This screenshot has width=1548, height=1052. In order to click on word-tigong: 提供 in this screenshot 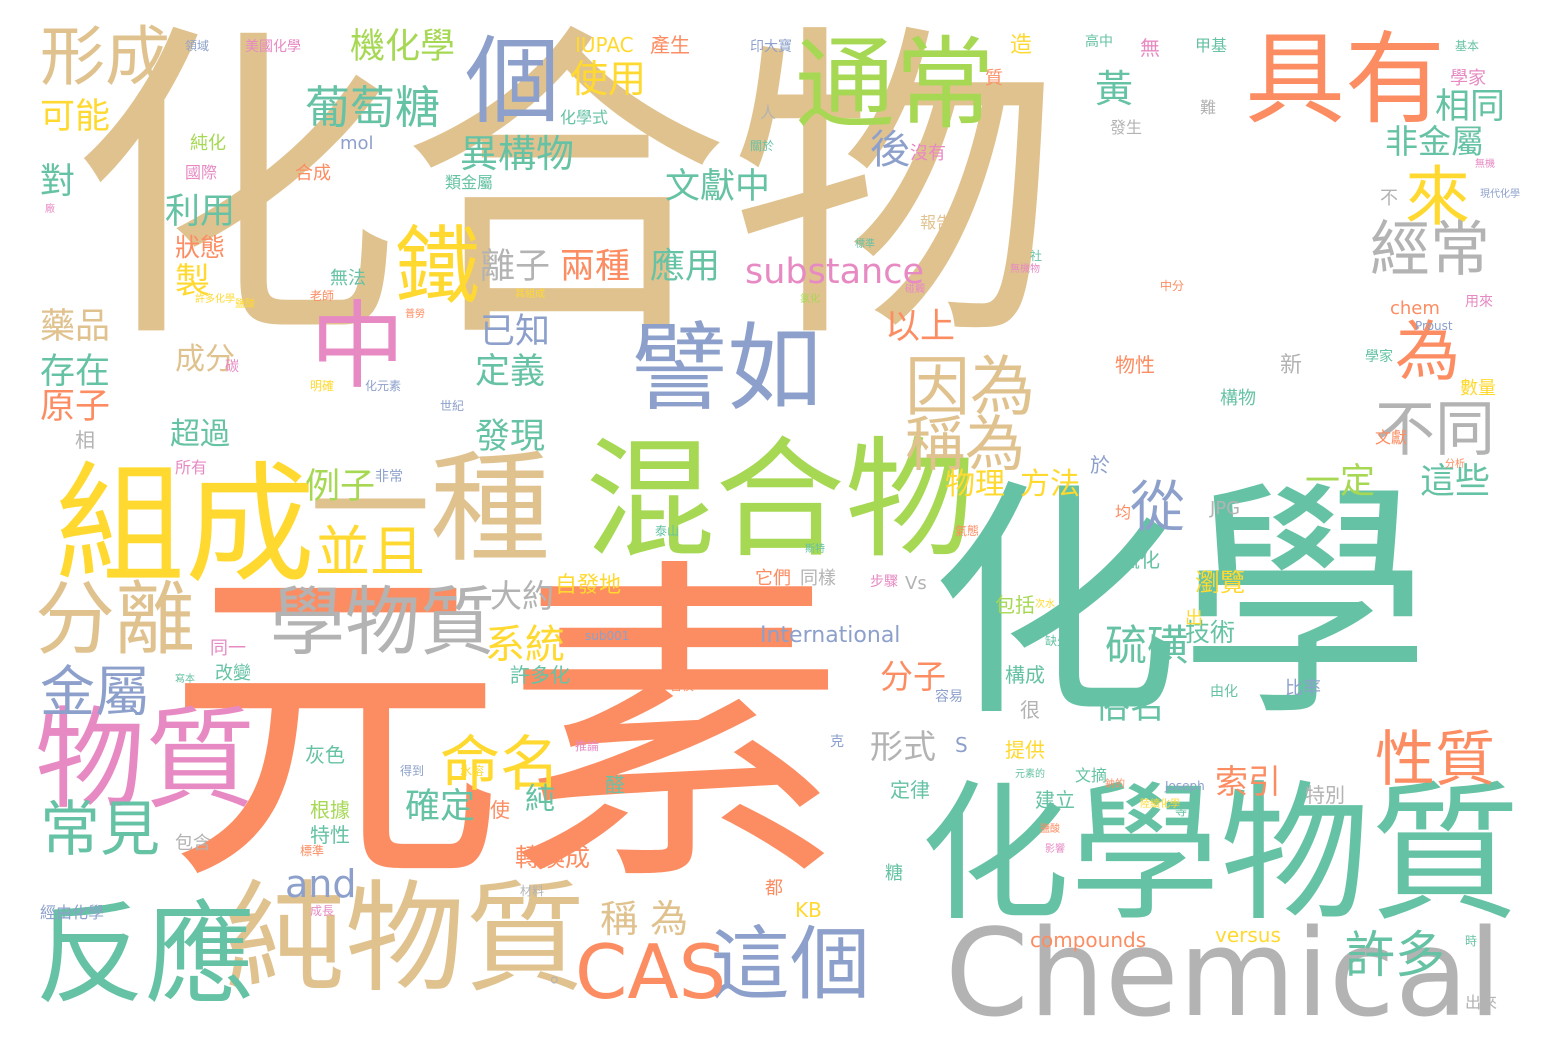, I will do `click(1025, 750)`.